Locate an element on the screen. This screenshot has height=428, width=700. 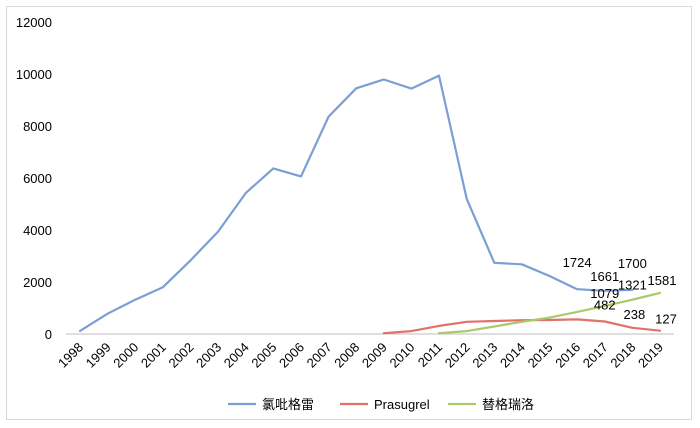
x-tick-label: 2012 is located at coordinates (457, 355).